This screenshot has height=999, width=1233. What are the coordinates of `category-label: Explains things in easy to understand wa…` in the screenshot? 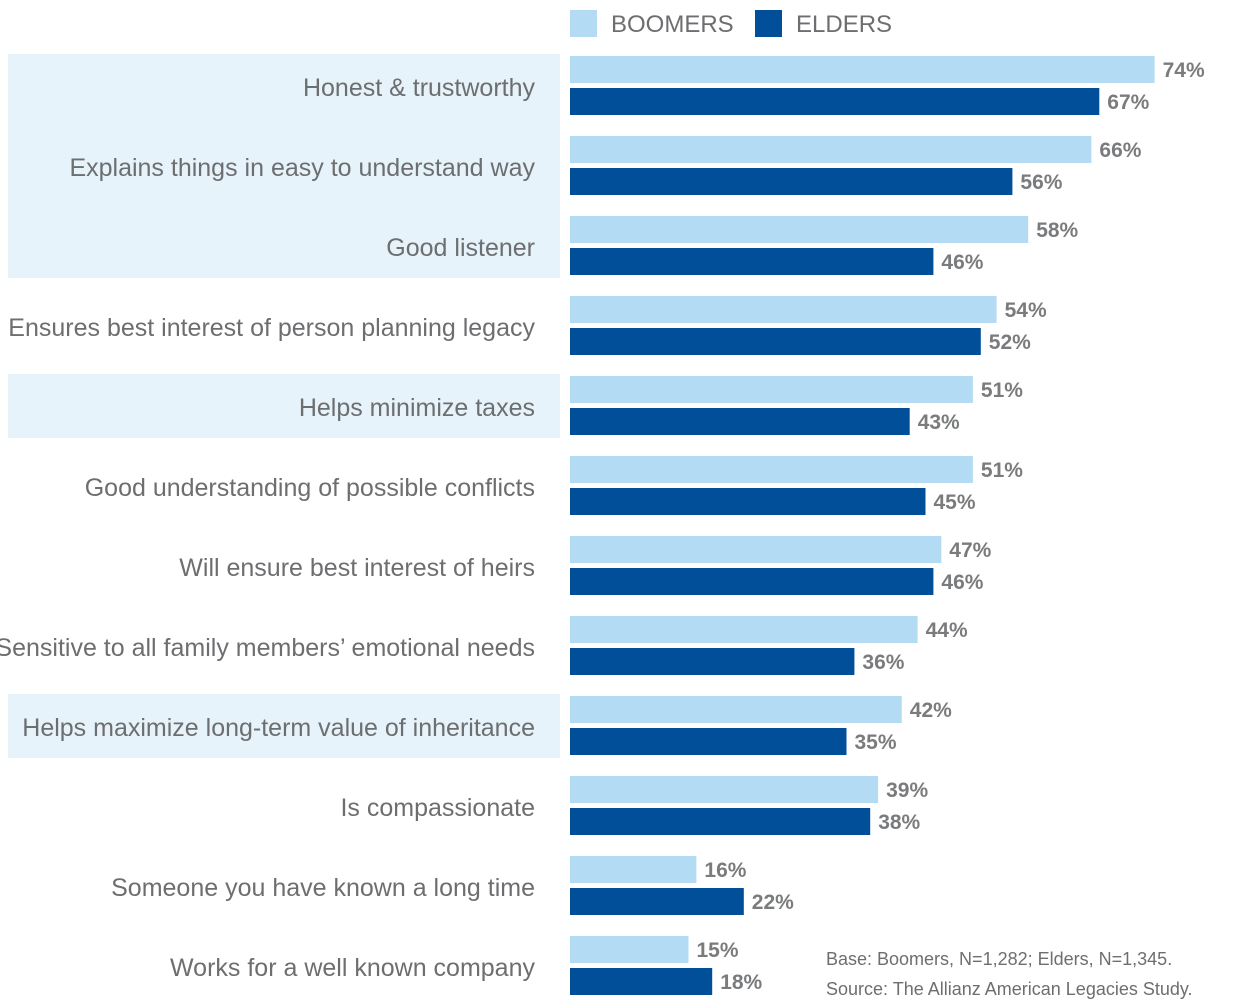 It's located at (302, 168).